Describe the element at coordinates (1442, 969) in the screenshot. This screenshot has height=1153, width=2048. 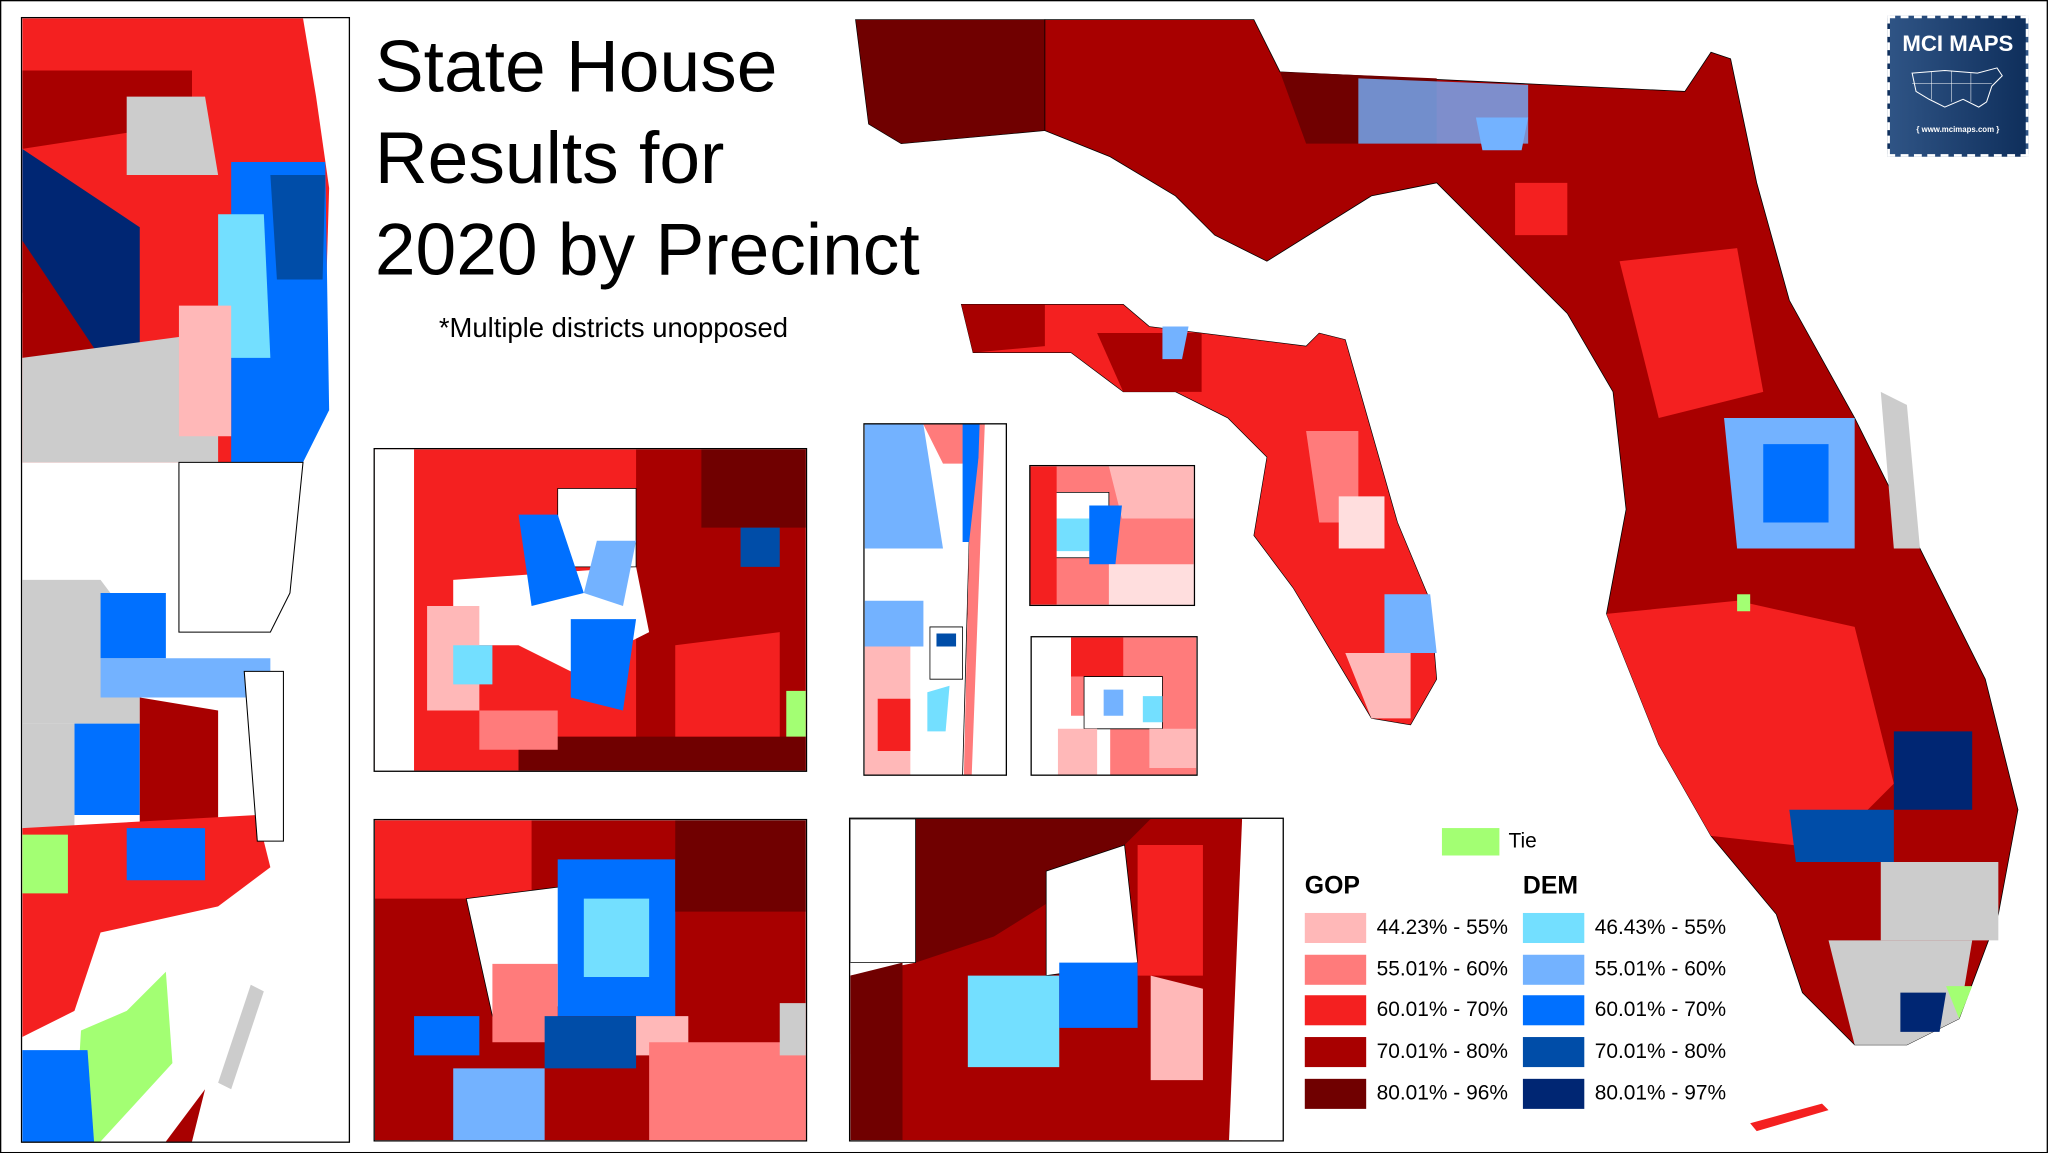
I see `legend-label-gop-2: 55.01% - 60%` at that location.